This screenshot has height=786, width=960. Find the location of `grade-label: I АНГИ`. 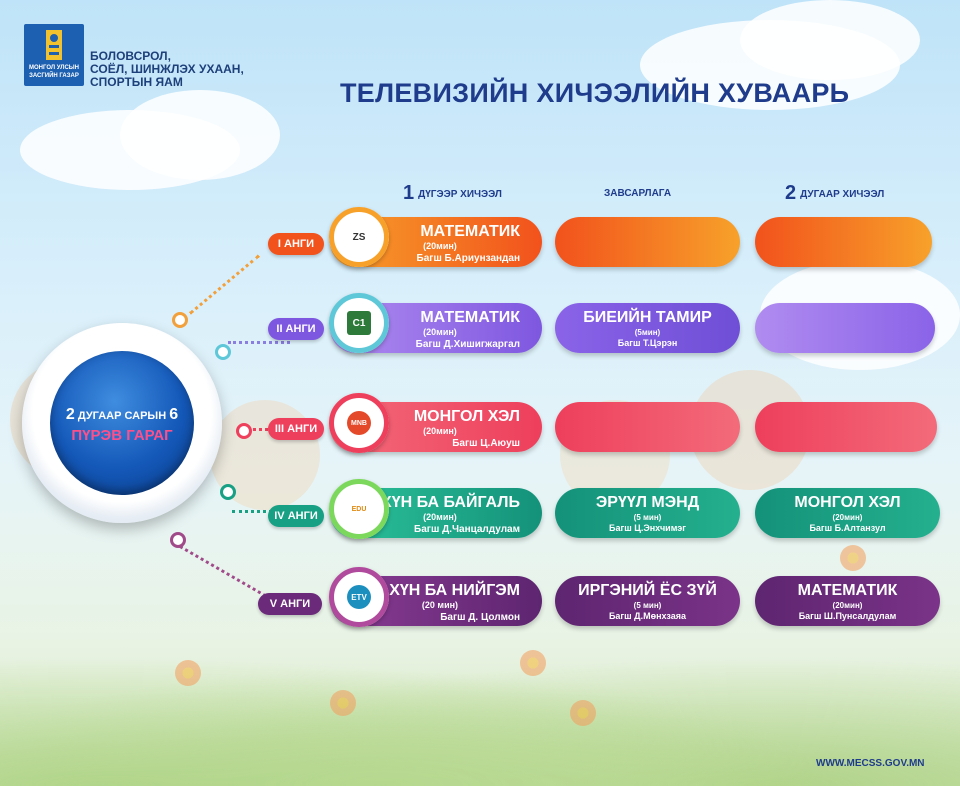

grade-label: I АНГИ is located at coordinates (296, 244).